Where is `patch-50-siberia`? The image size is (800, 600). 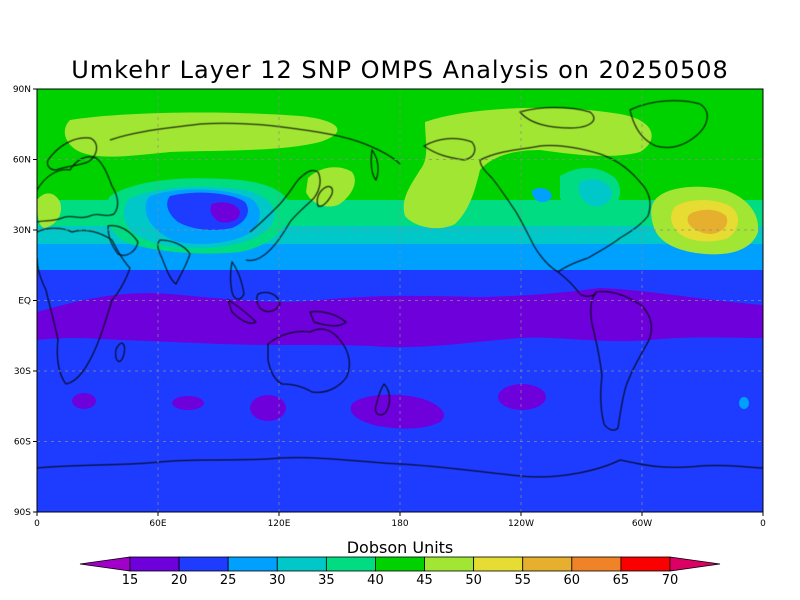 patch-50-siberia is located at coordinates (201, 134).